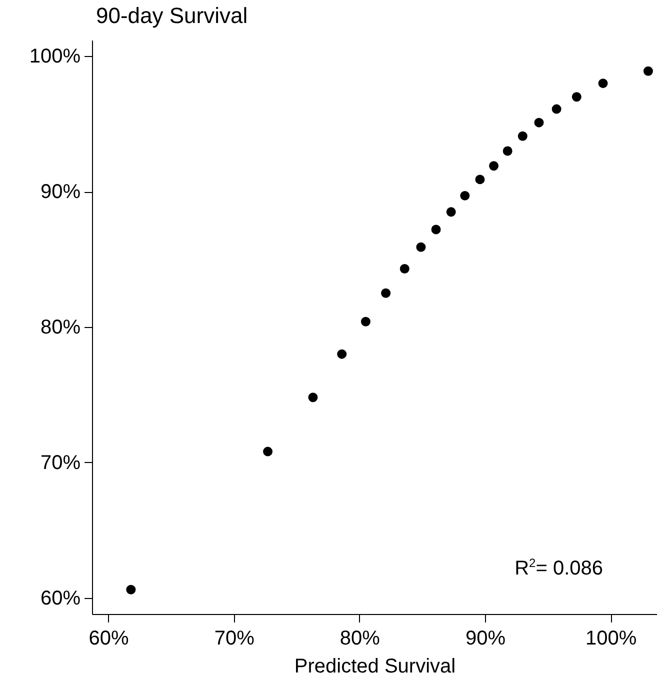 This screenshot has height=689, width=657. What do you see at coordinates (375, 667) in the screenshot?
I see `x-axis-title: Predicted Survival` at bounding box center [375, 667].